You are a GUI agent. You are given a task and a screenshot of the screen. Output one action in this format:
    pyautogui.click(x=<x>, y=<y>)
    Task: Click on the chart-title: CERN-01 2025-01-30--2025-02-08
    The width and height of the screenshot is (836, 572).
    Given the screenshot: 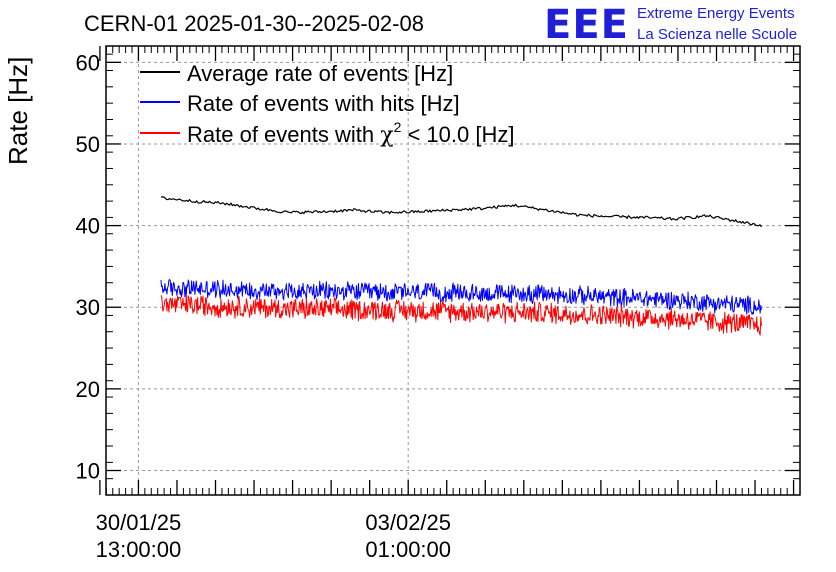 What is the action you would take?
    pyautogui.click(x=254, y=23)
    